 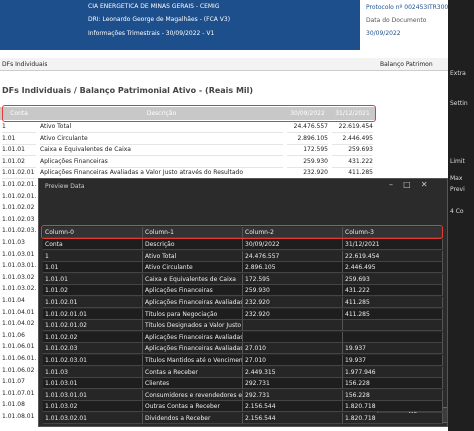 What do you see at coordinates (408, 184) in the screenshot?
I see `window-controls: – □ ✕` at bounding box center [408, 184].